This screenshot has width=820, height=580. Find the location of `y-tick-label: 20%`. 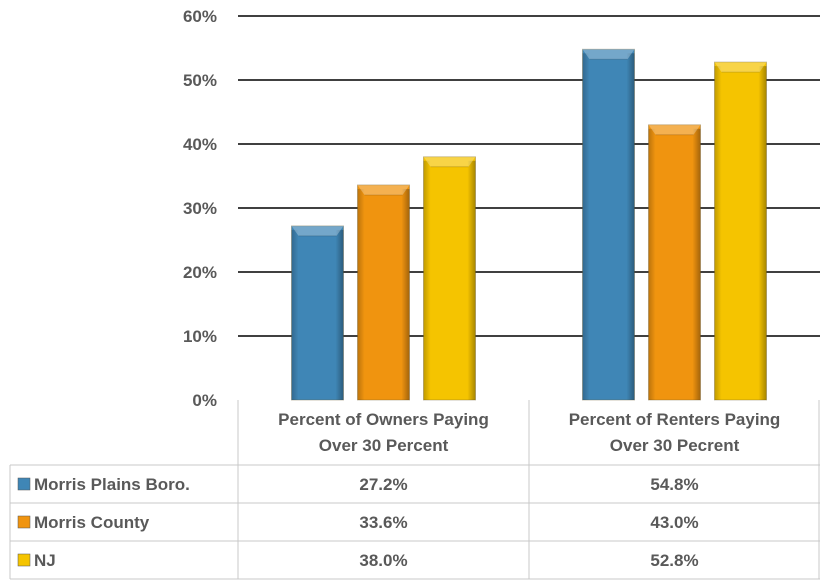

y-tick-label: 20% is located at coordinates (200, 272).